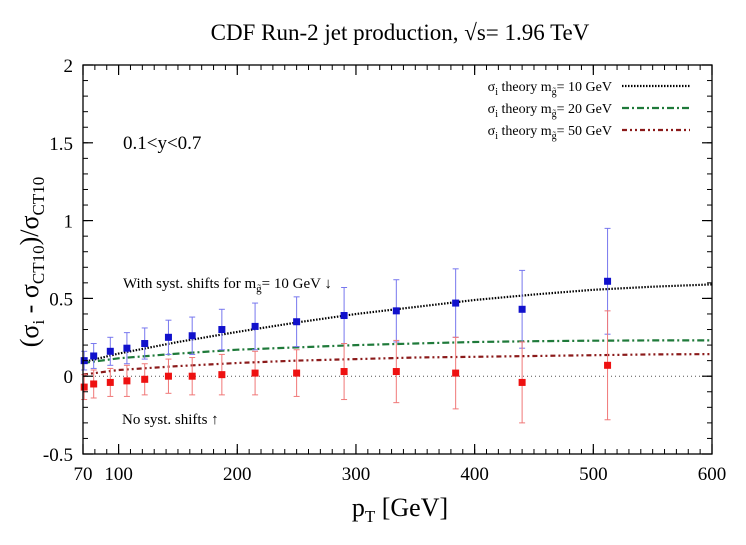  I want to click on y-tick-label: 0, so click(69, 377).